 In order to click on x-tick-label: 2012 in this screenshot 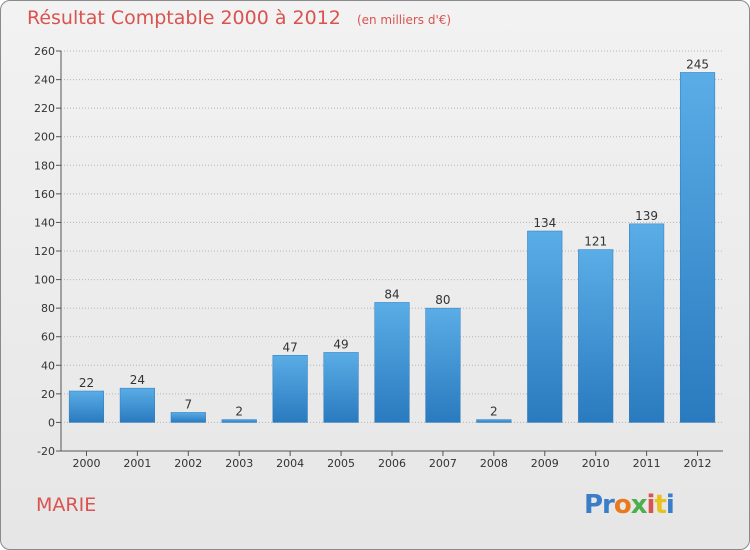, I will do `click(698, 463)`.